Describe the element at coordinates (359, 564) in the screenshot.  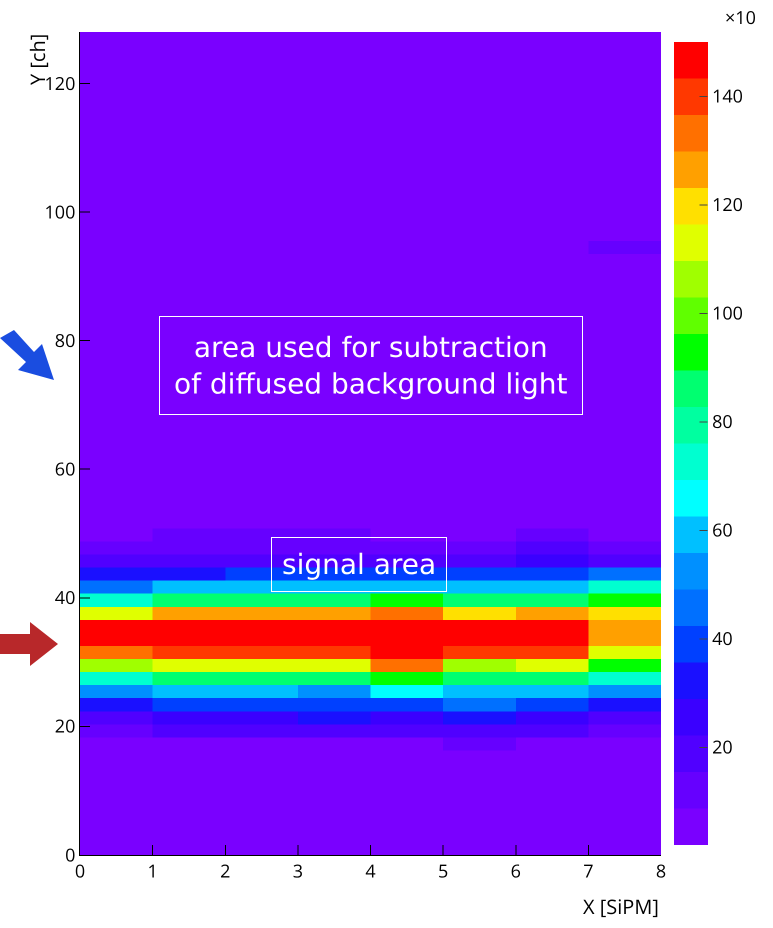
I see `annotation: signal area` at that location.